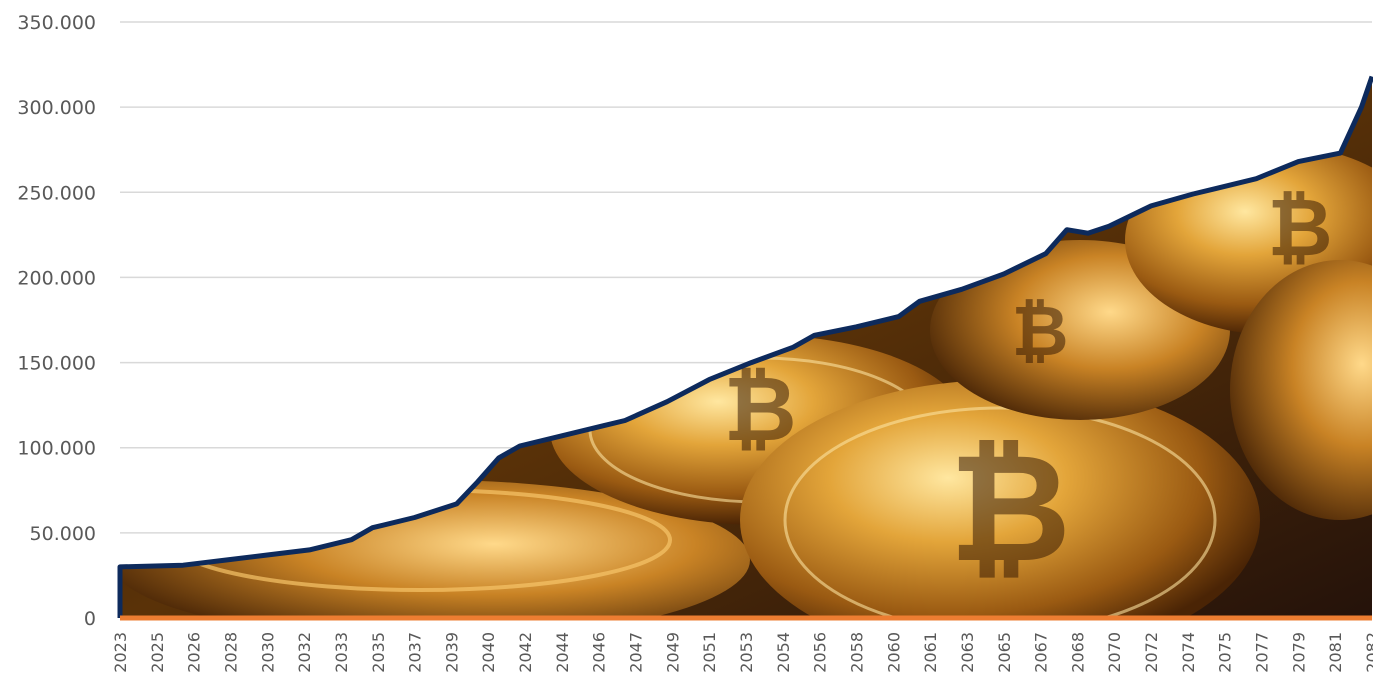  Describe the element at coordinates (783, 652) in the screenshot. I see `x-tick-label: 2054` at that location.